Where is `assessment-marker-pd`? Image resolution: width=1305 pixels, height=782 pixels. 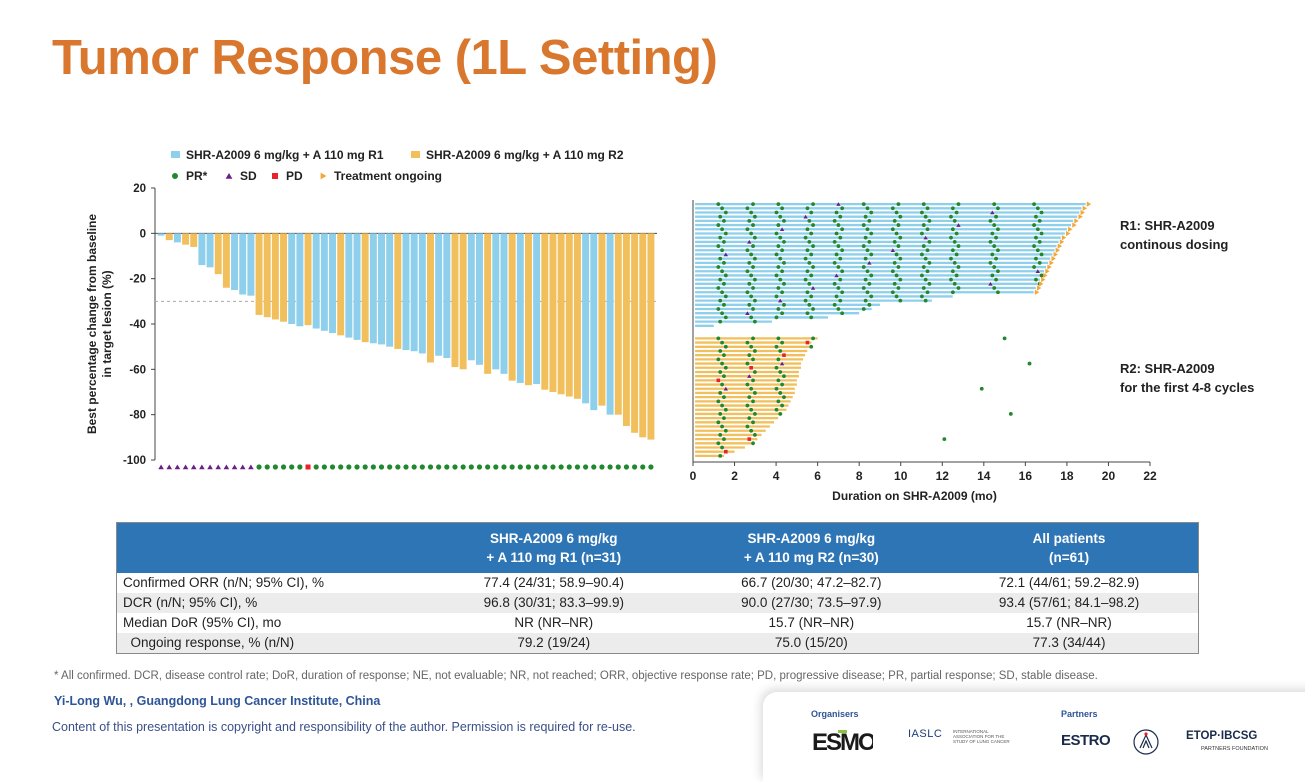
assessment-marker-pd is located at coordinates (751, 367).